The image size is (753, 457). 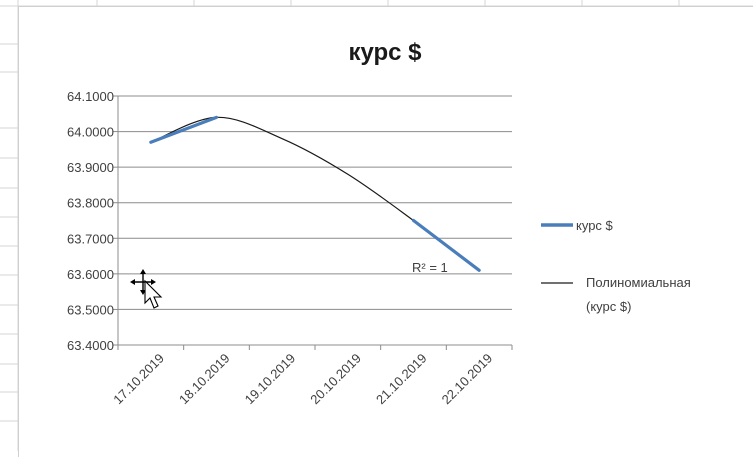 What do you see at coordinates (90, 167) in the screenshot?
I see `y-tick-label-2: 63.9000` at bounding box center [90, 167].